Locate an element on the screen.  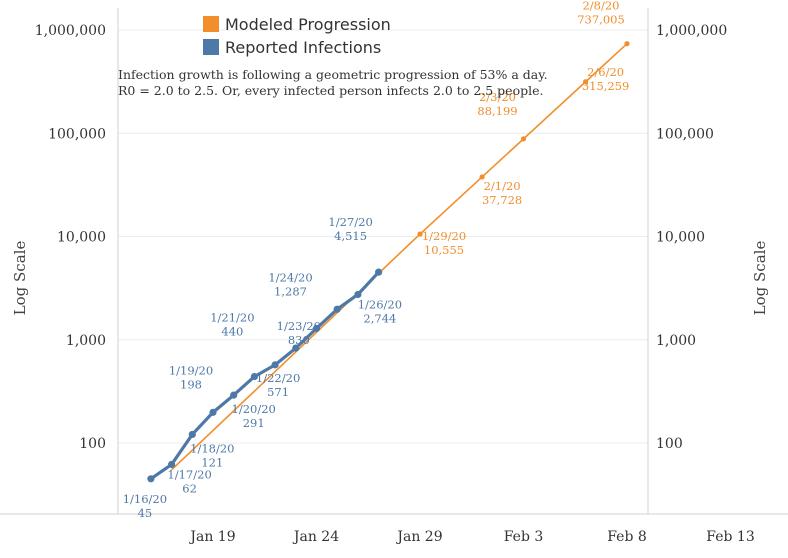
data-label-value-11: 10,555 is located at coordinates (444, 250).